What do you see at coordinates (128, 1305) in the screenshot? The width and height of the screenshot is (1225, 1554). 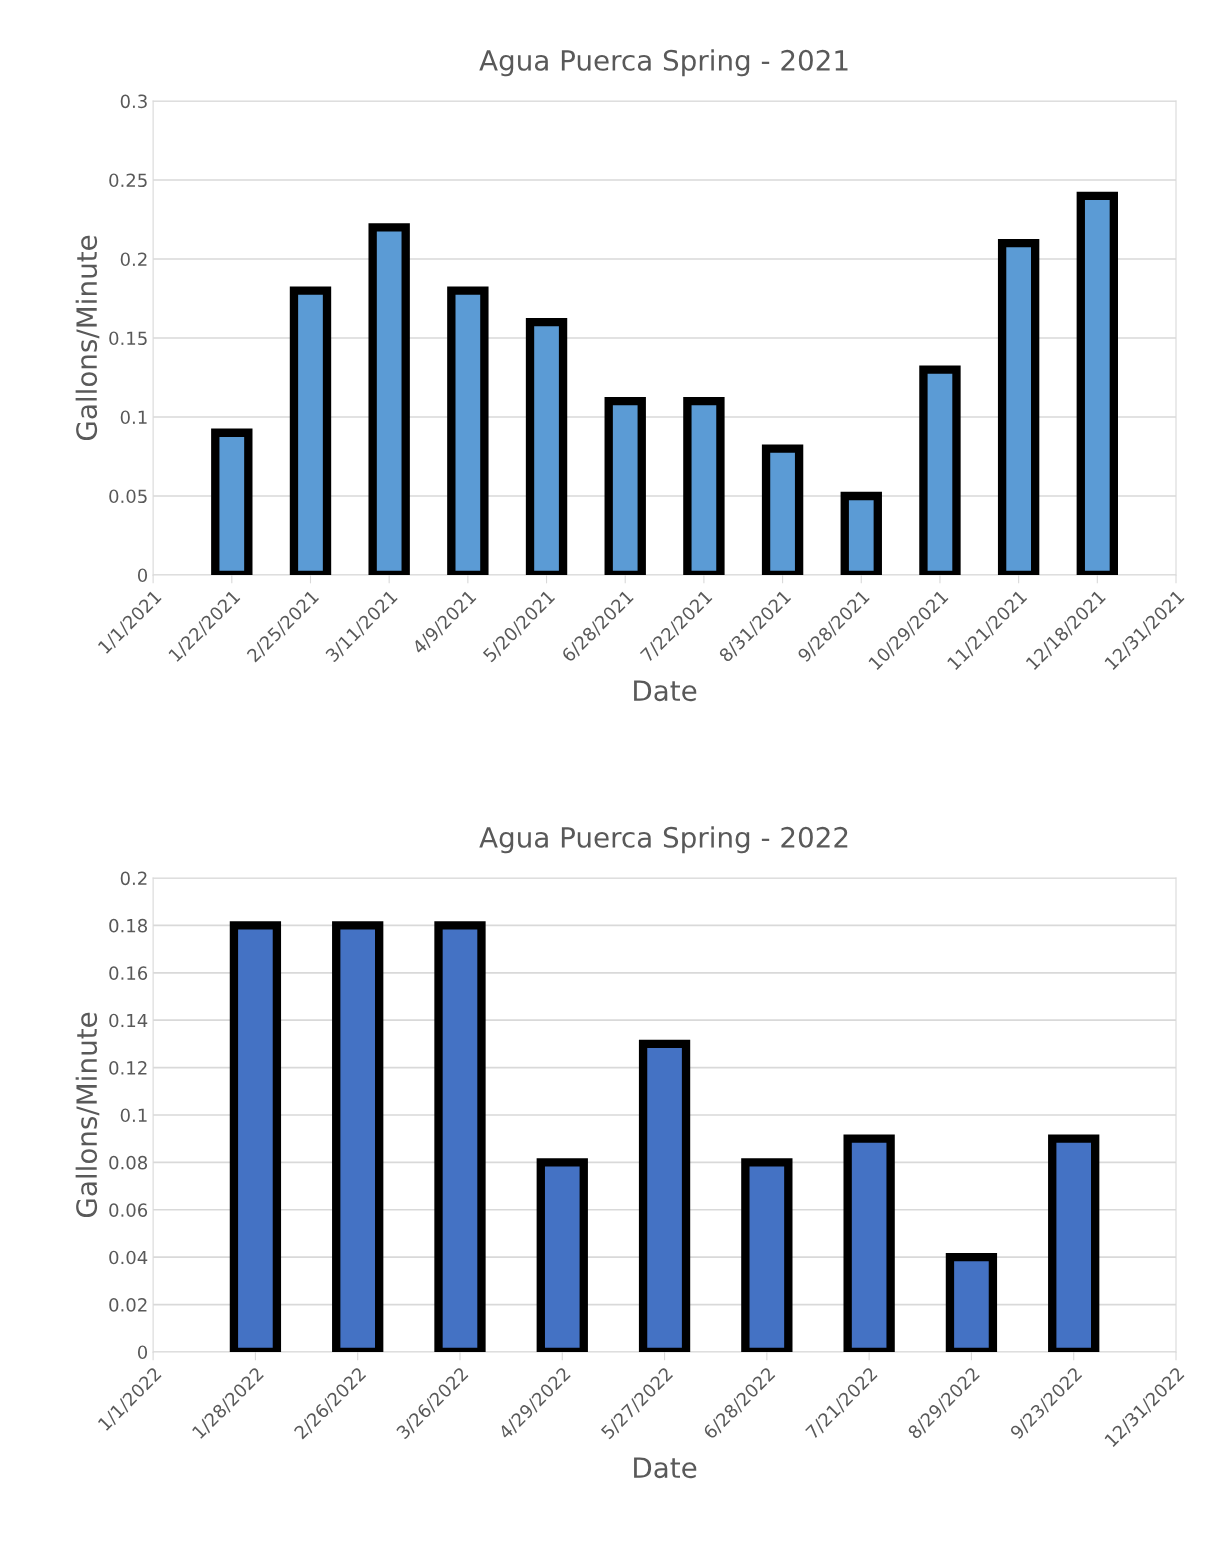 I see `y-tick-label: 0.02` at bounding box center [128, 1305].